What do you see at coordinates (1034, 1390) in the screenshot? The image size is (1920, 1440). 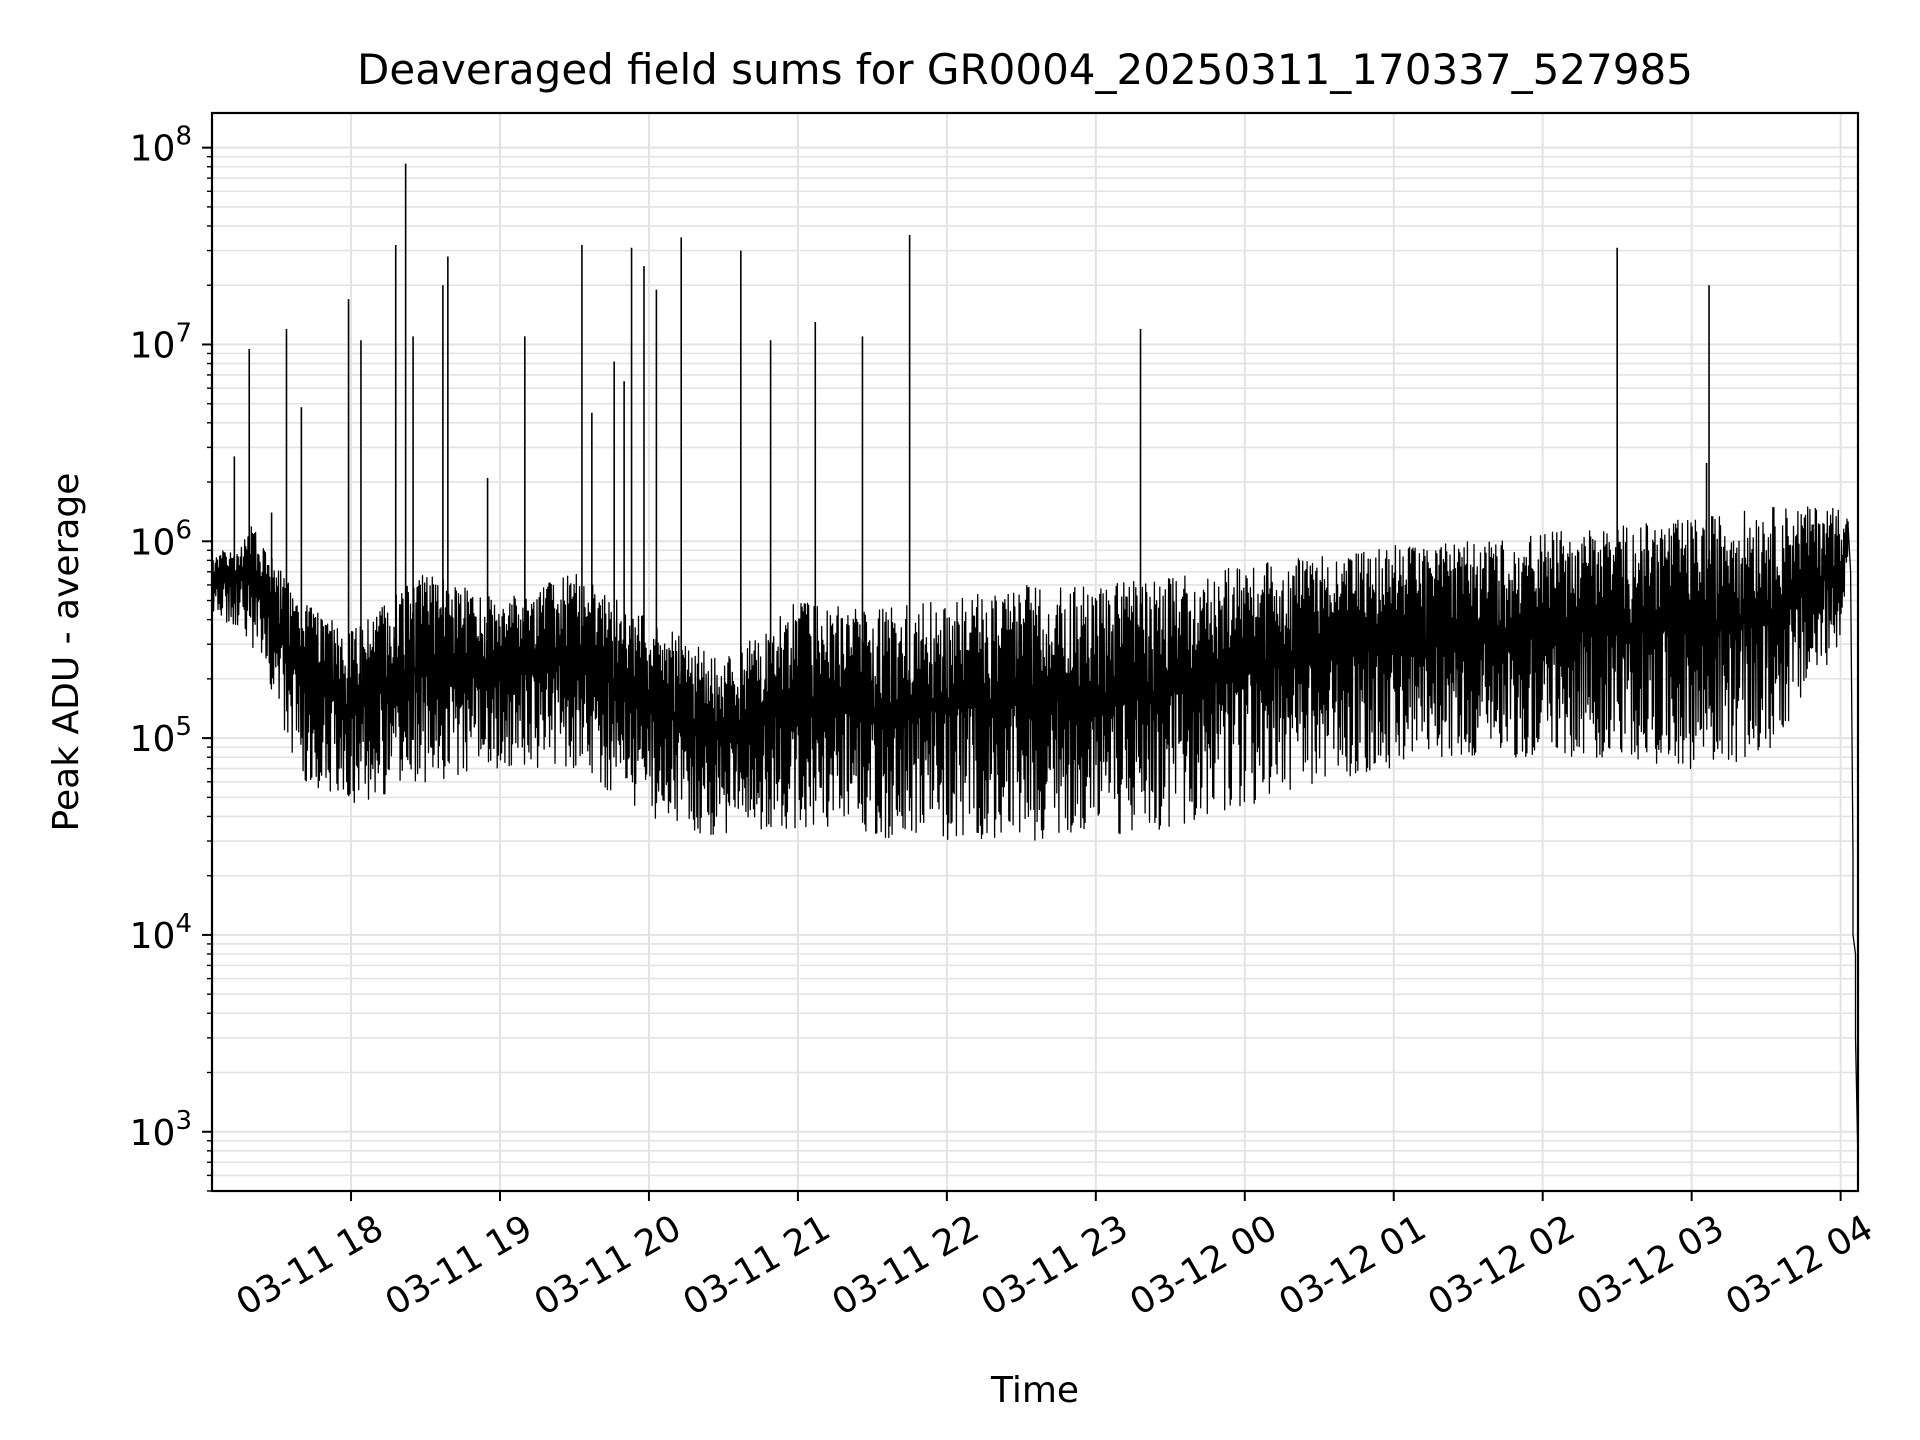 I see `x-axis-label: Time` at bounding box center [1034, 1390].